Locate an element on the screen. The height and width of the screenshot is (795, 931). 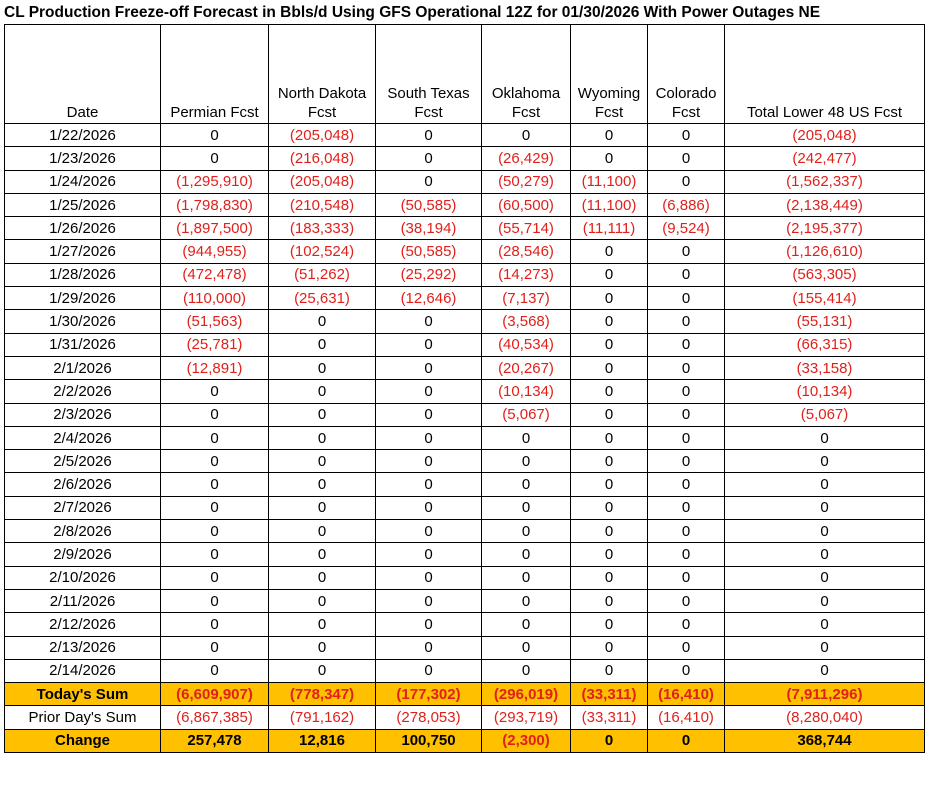
value-cell: (14,273) is located at coordinates (526, 275).